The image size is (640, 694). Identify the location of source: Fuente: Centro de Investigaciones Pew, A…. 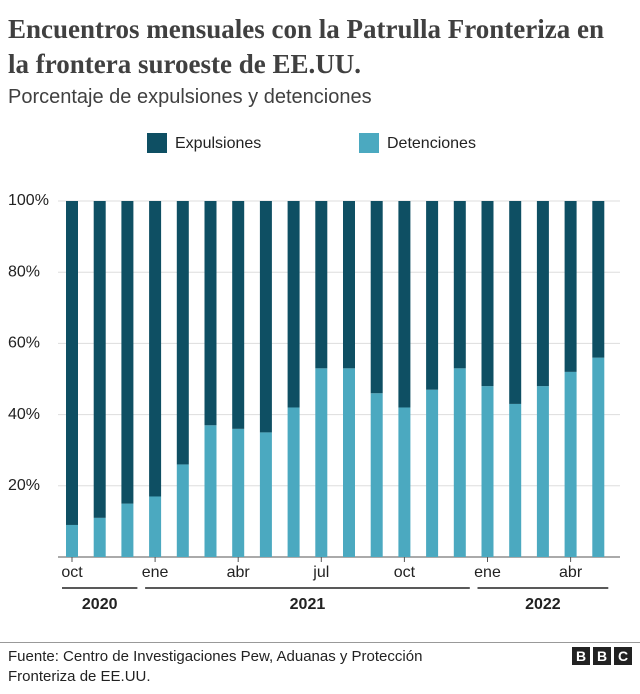
(215, 666).